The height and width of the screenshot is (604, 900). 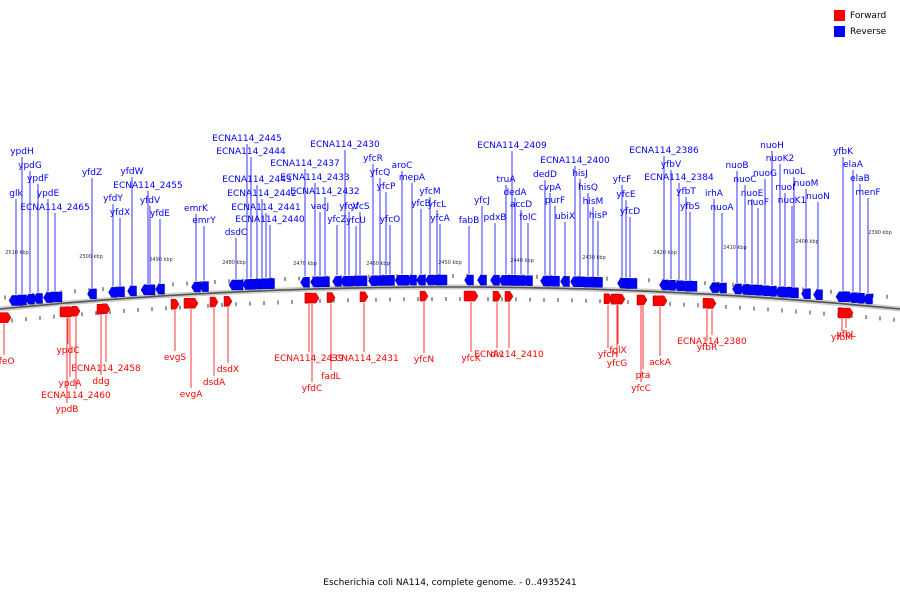 What do you see at coordinates (160, 214) in the screenshot?
I see `reverse-gene-label: yfdE` at bounding box center [160, 214].